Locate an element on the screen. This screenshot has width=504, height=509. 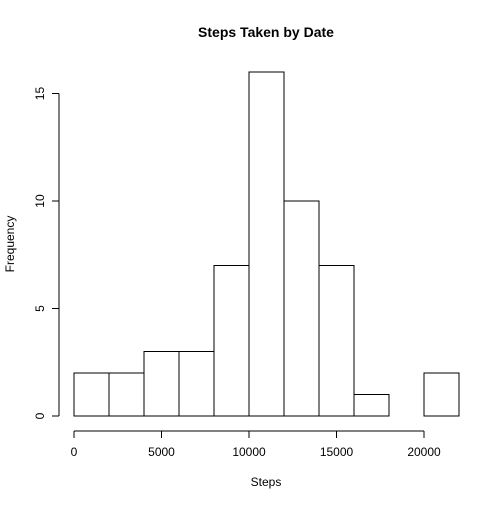
x-tick-label: 0 is located at coordinates (74, 452).